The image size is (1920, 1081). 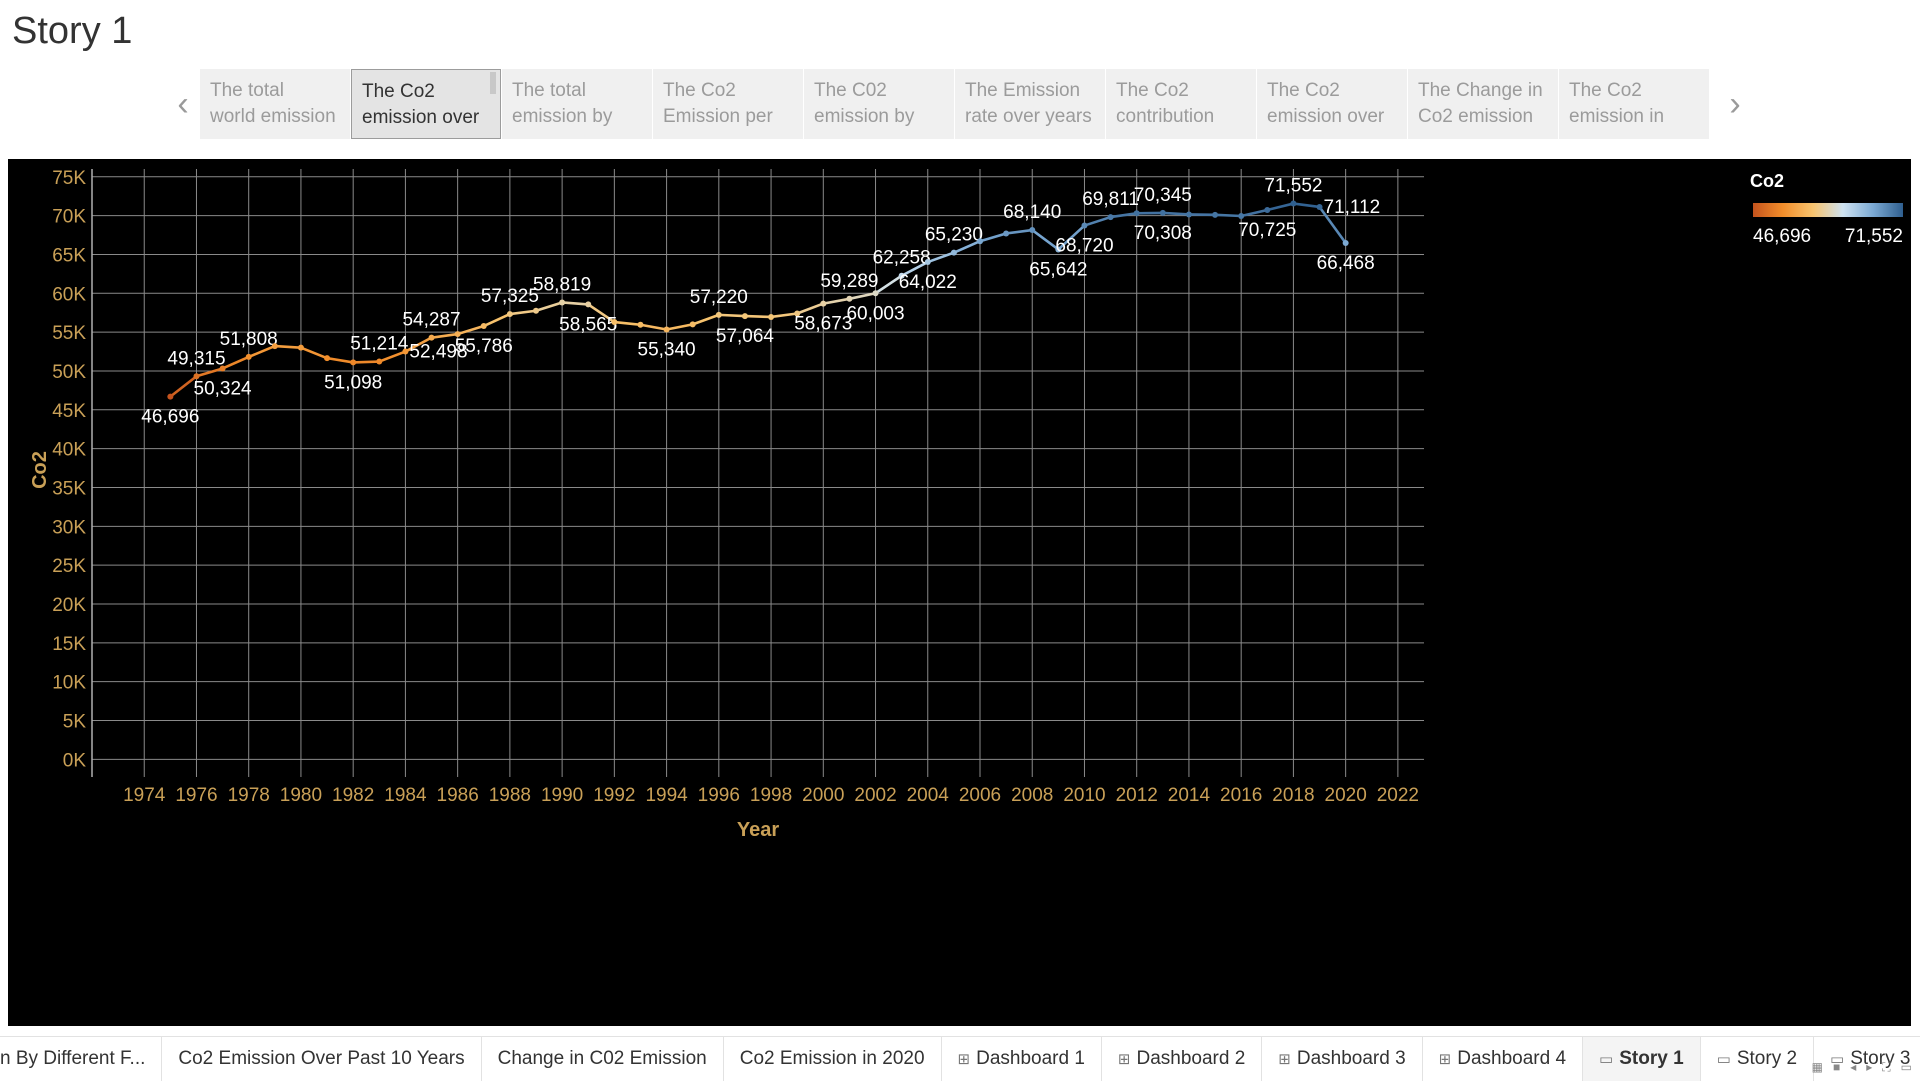 What do you see at coordinates (928, 282) in the screenshot?
I see `data-label: 64,022` at bounding box center [928, 282].